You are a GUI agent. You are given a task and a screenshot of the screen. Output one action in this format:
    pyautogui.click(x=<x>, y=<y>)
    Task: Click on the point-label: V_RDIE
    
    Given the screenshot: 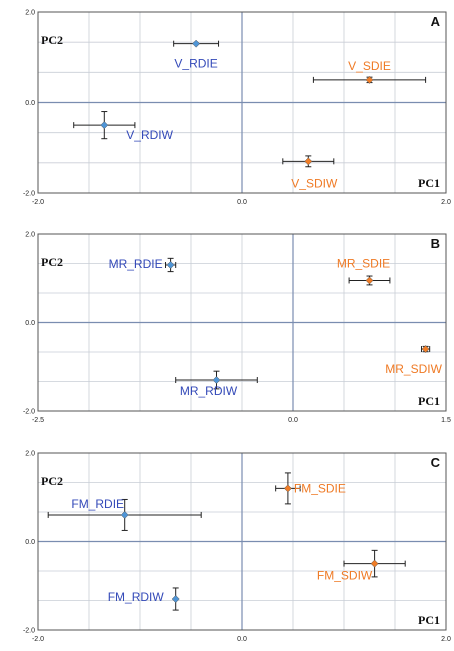 What is the action you would take?
    pyautogui.click(x=195, y=64)
    